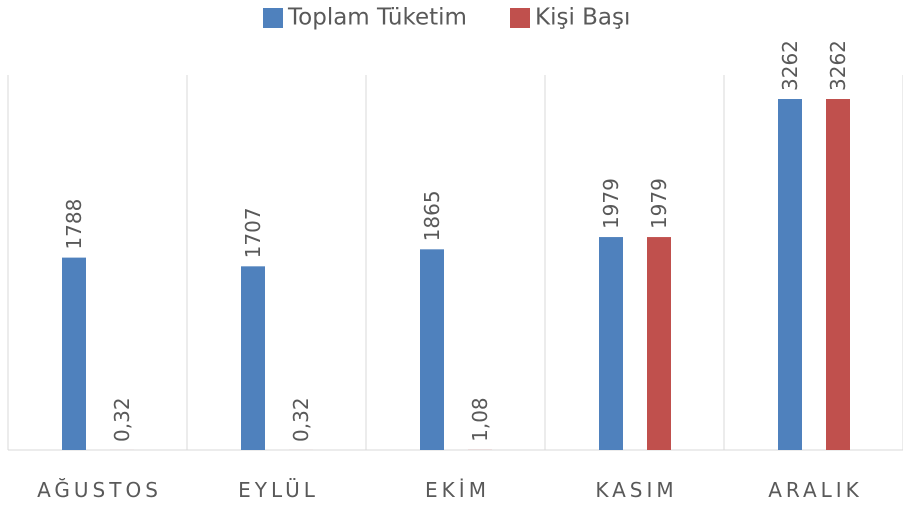 The height and width of the screenshot is (506, 903). What do you see at coordinates (636, 490) in the screenshot?
I see `x-tick-label: KASIM` at bounding box center [636, 490].